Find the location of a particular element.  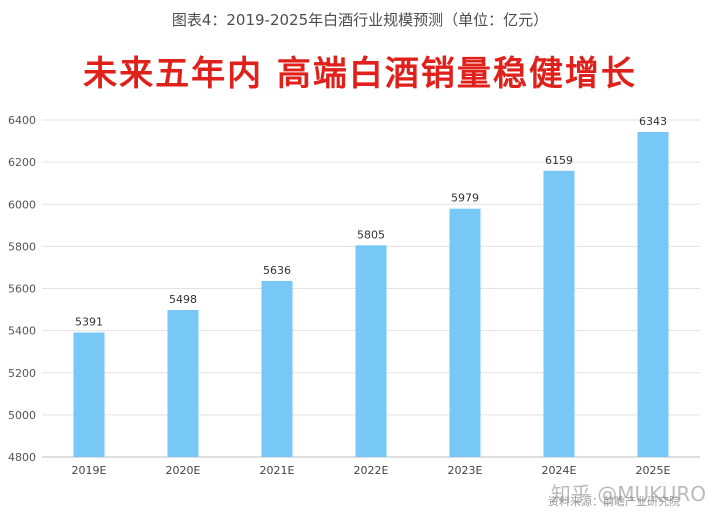

data-label: 5636 is located at coordinates (277, 270).